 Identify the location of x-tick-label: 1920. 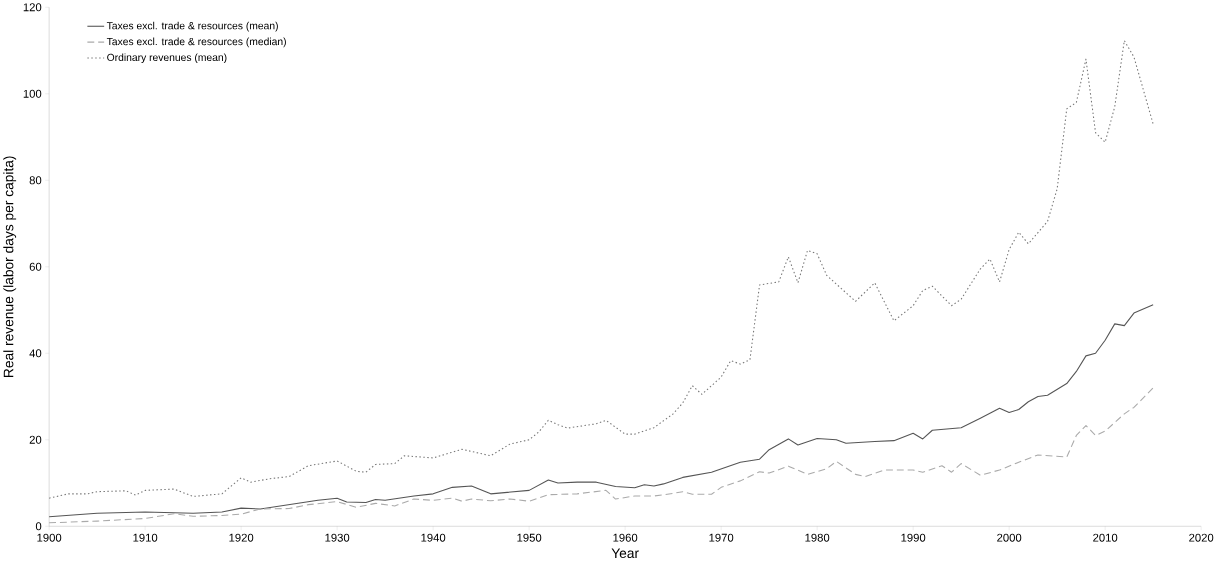
(241, 537).